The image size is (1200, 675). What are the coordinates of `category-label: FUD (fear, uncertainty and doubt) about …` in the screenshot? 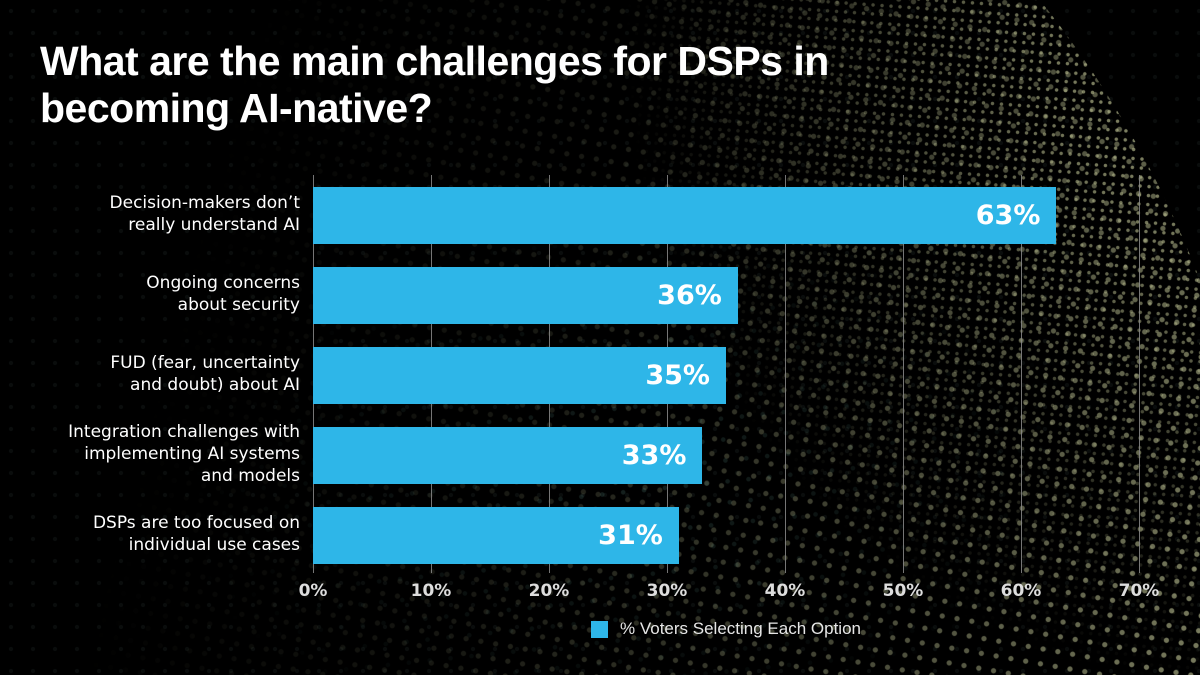 It's located at (205, 374).